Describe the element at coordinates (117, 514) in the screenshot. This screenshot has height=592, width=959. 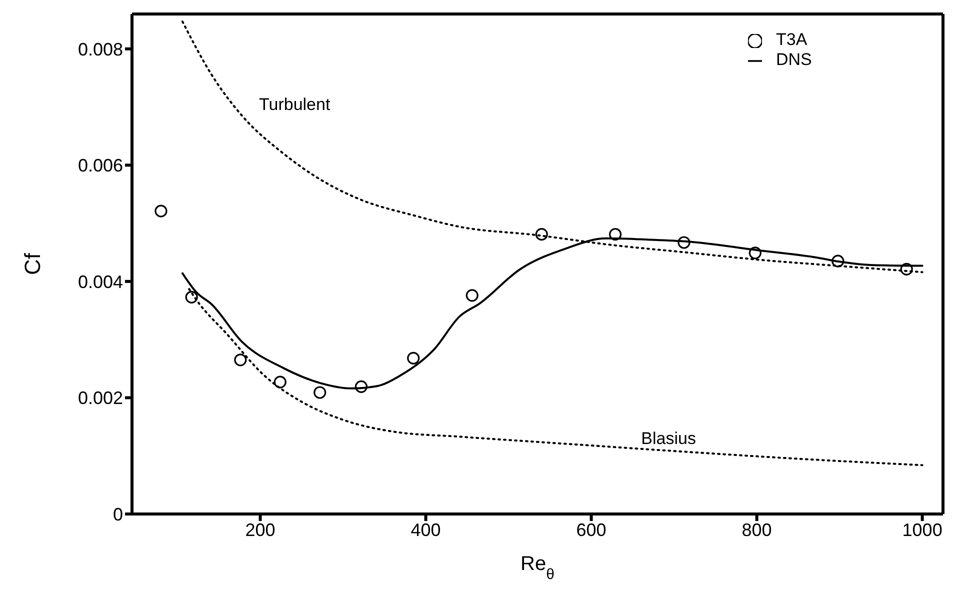
I see `y-tick-label: 0` at that location.